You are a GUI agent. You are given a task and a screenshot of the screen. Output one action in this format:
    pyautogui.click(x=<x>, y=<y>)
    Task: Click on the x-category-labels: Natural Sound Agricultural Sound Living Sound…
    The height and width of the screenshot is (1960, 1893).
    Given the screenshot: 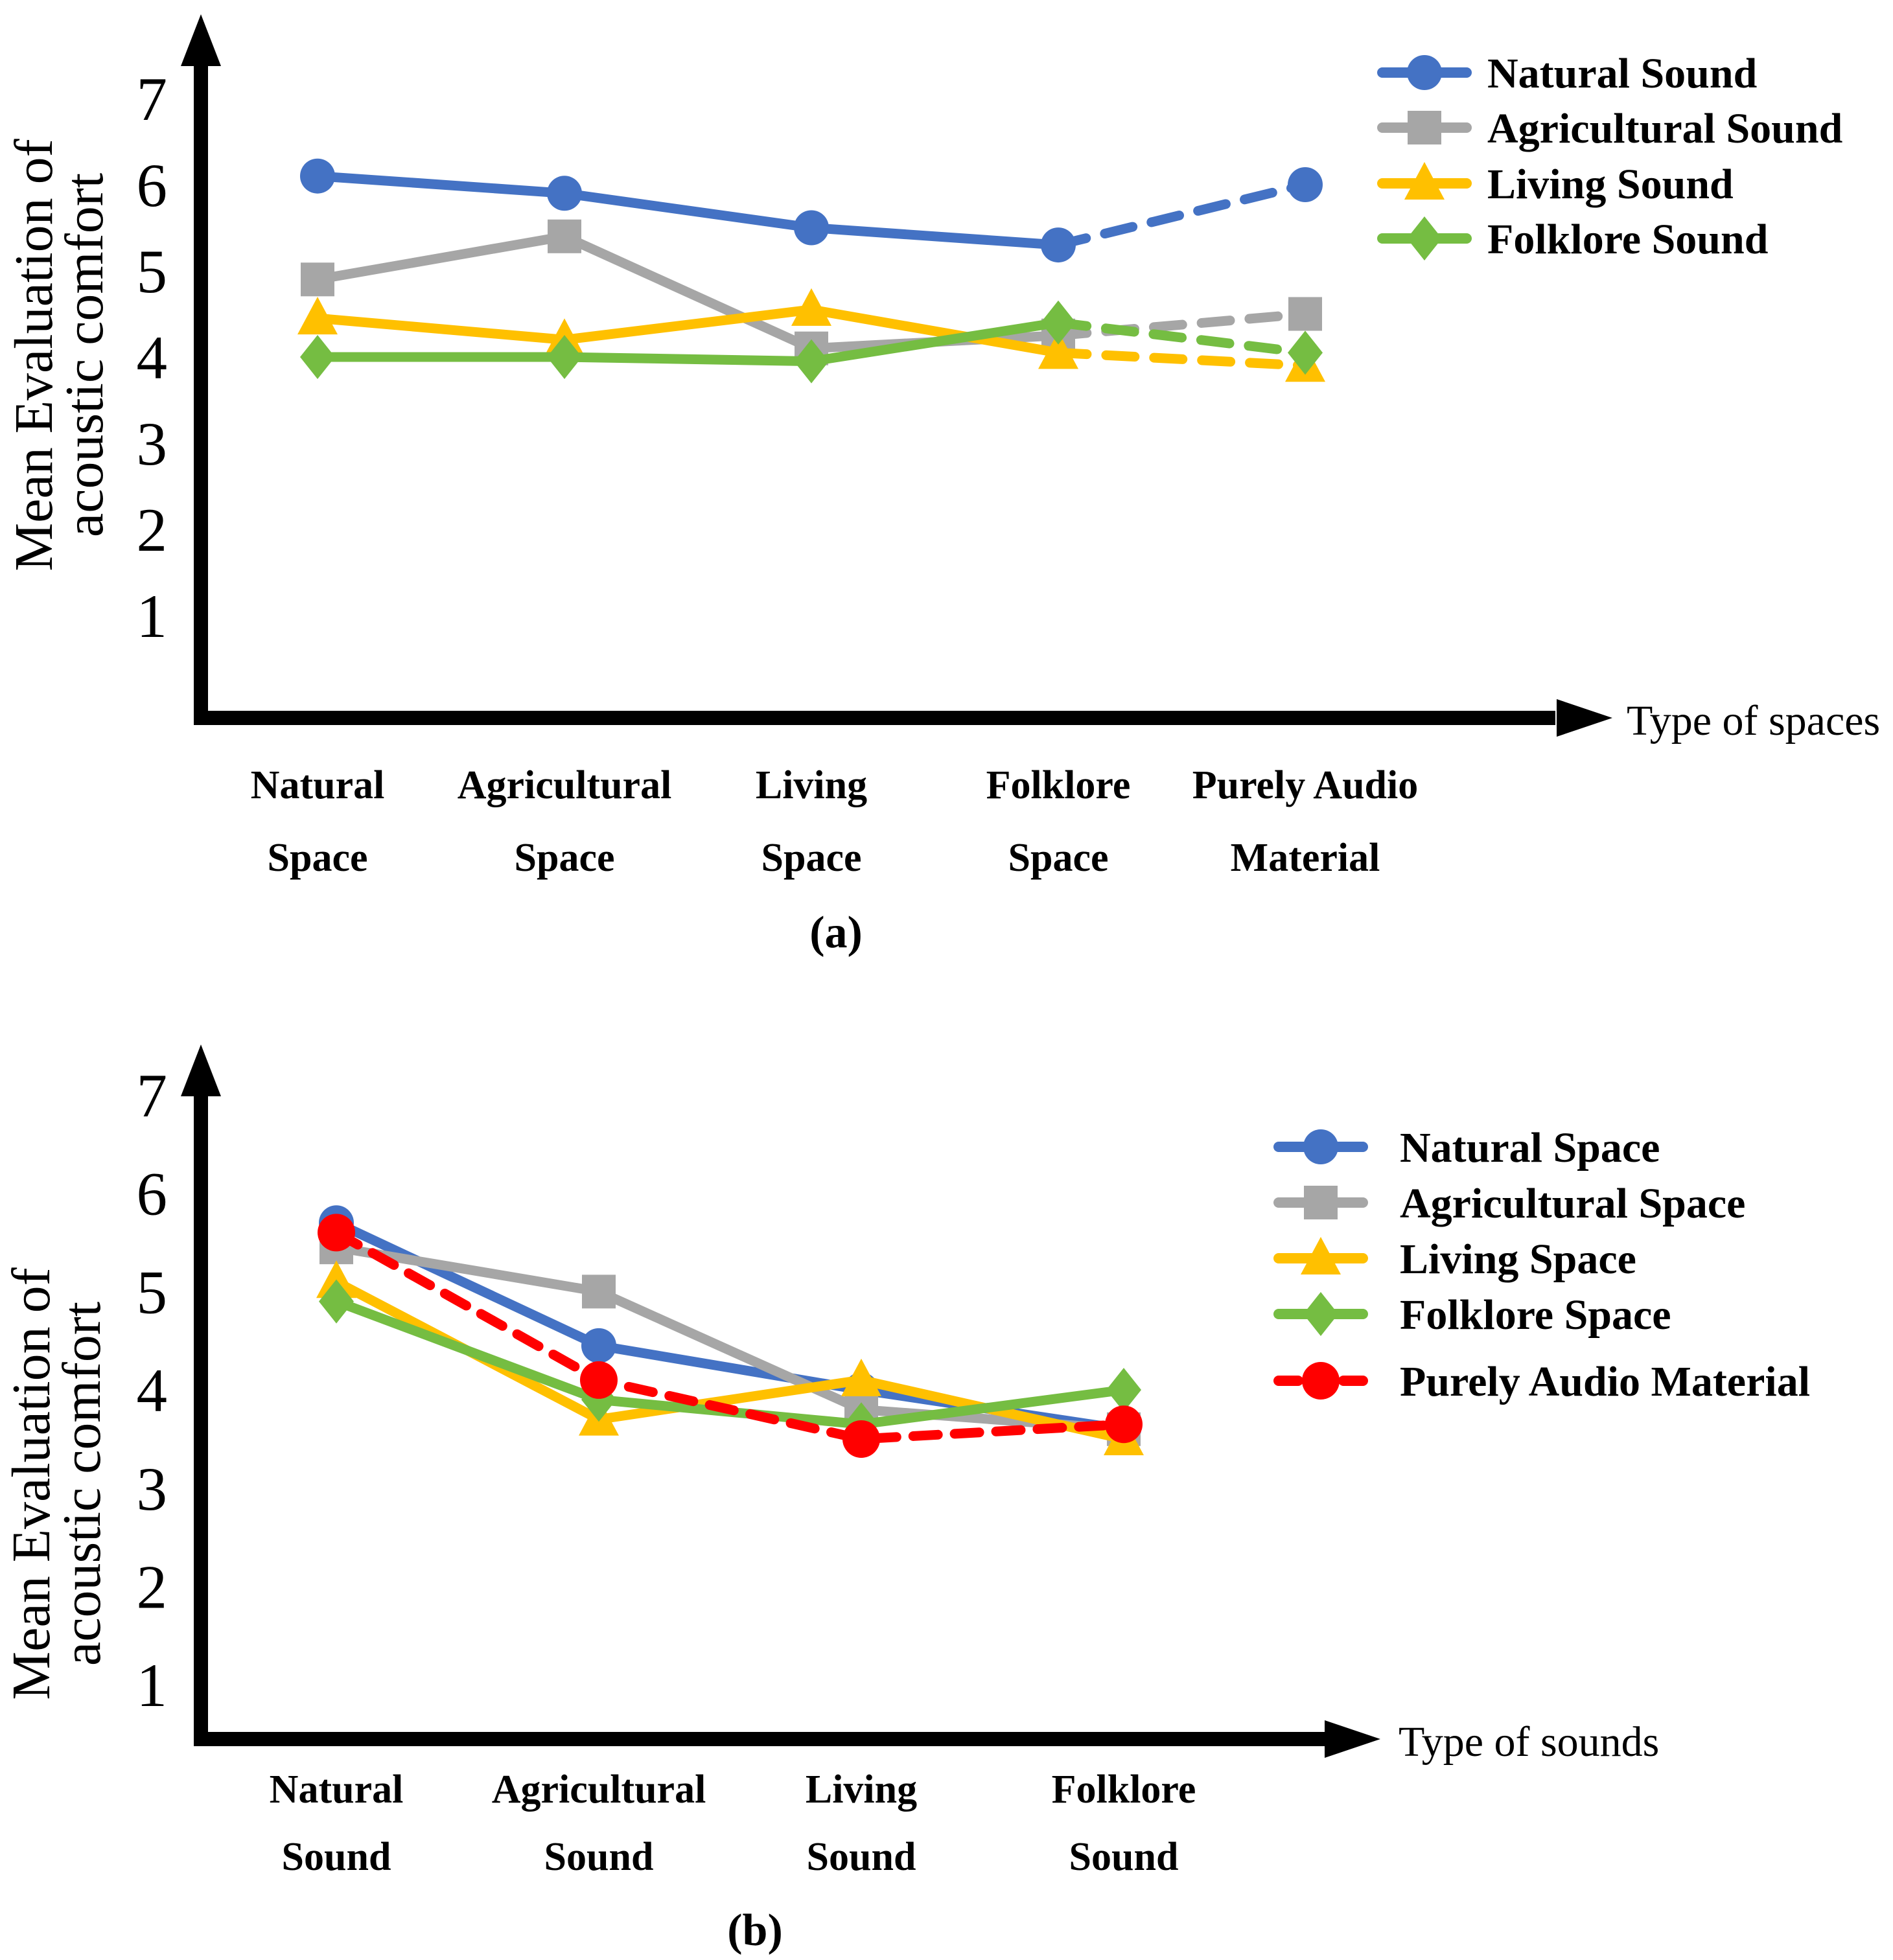 What is the action you would take?
    pyautogui.click(x=733, y=1823)
    